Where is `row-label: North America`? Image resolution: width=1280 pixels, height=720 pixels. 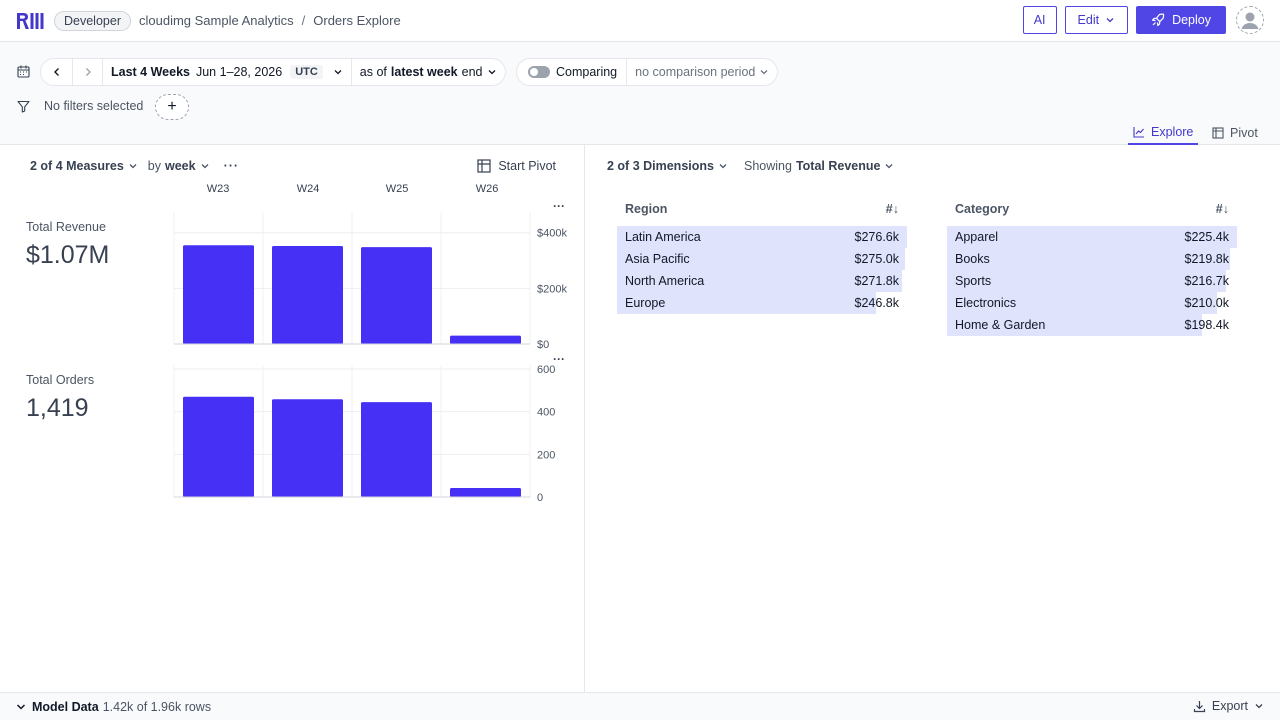
row-label: North America is located at coordinates (665, 281).